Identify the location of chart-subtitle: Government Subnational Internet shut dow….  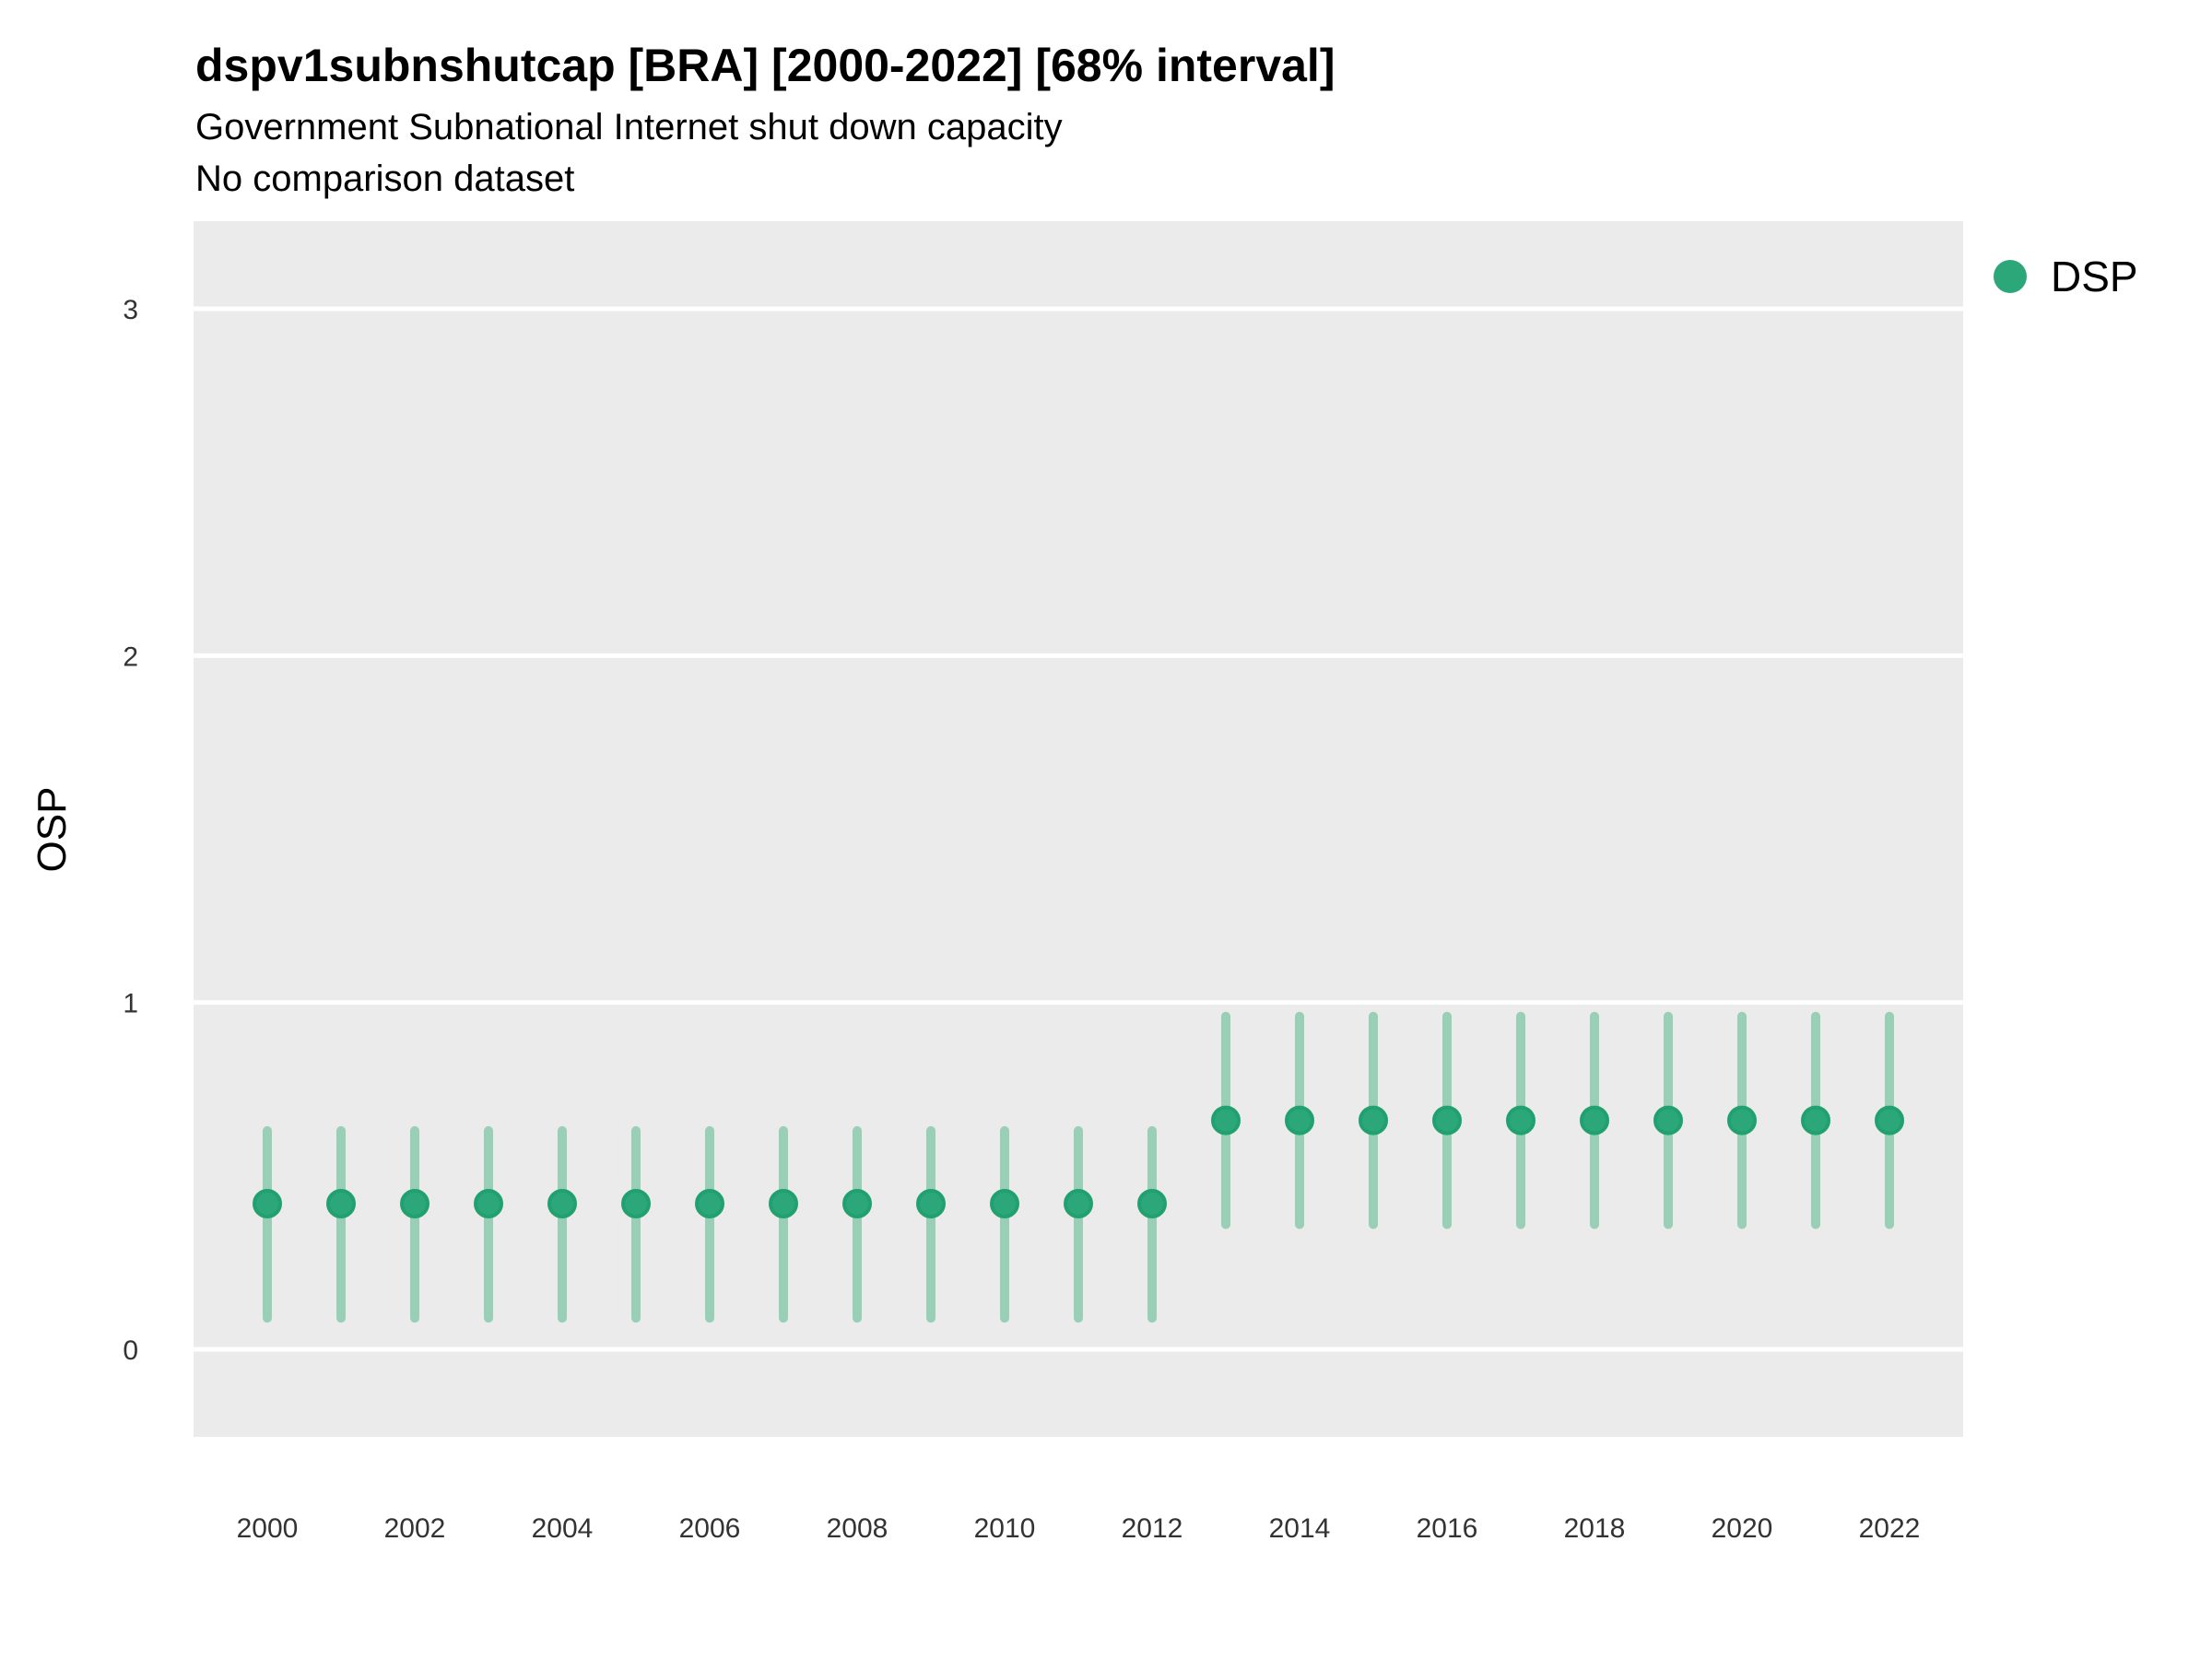
(629, 127).